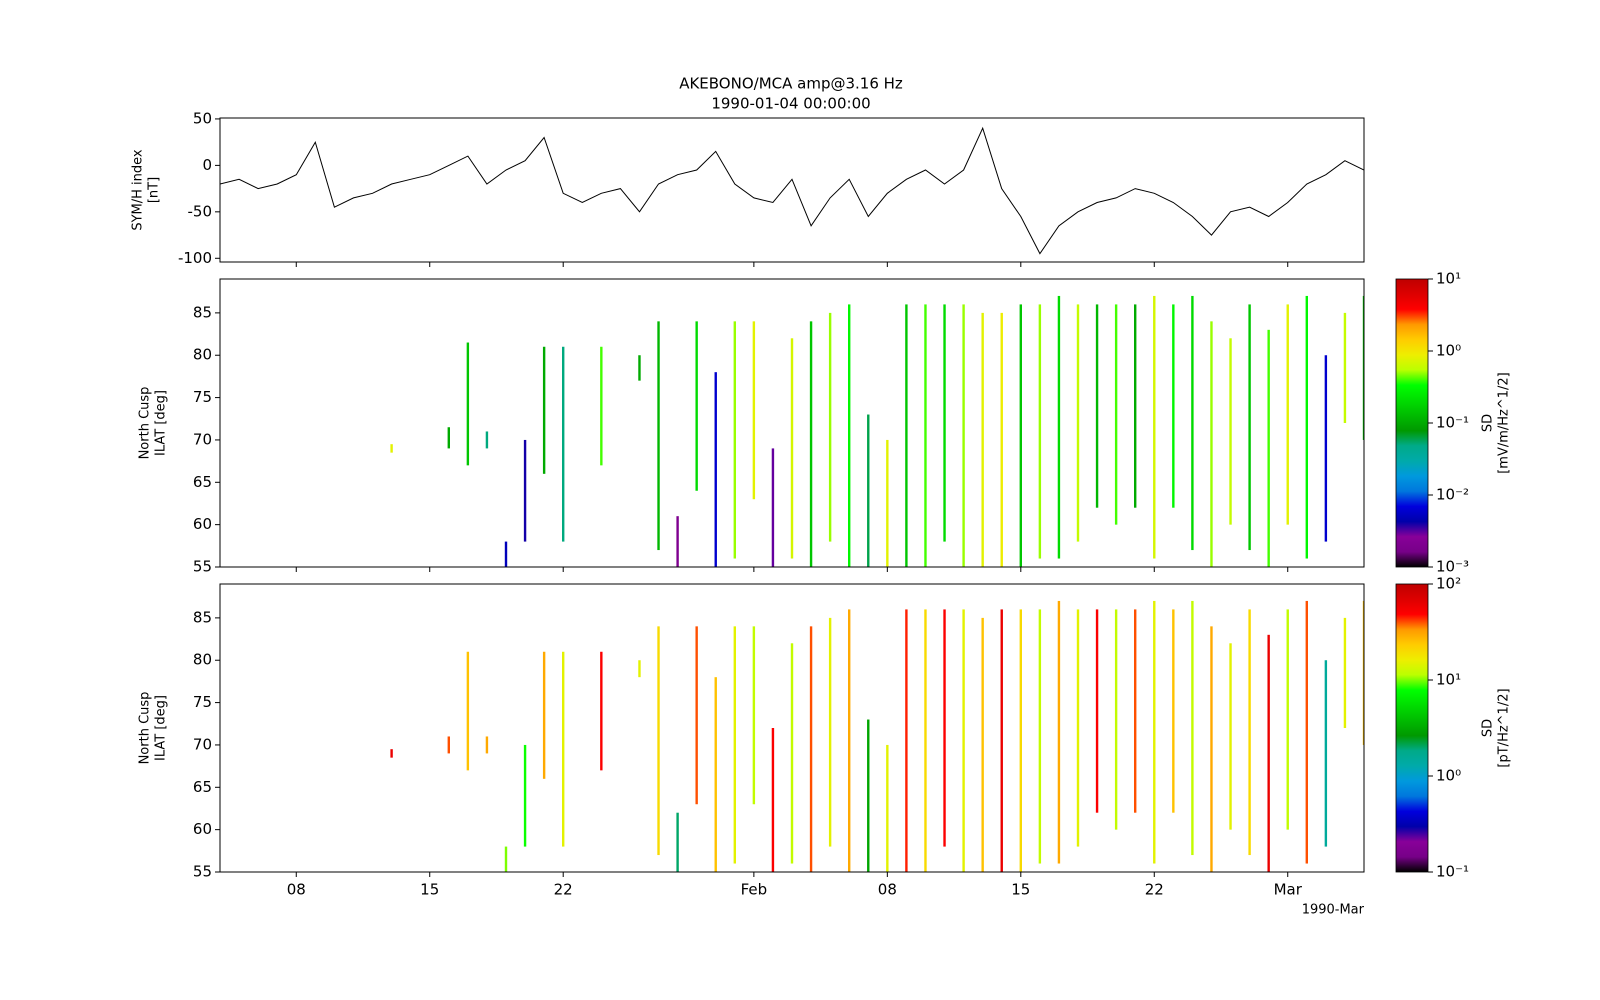 Image resolution: width=1600 pixels, height=1000 pixels. I want to click on y-tick-label: 85, so click(202, 312).